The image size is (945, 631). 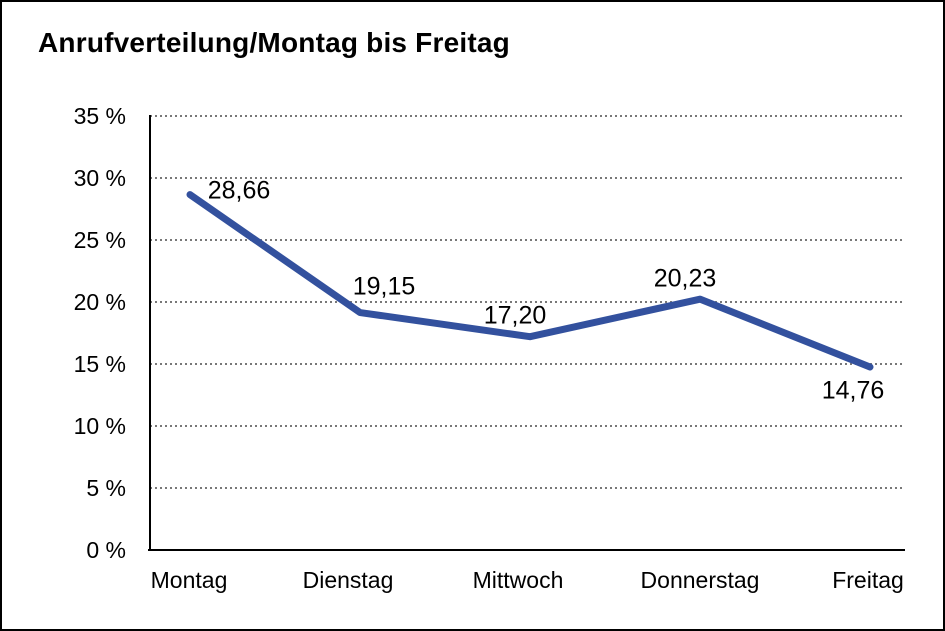 What do you see at coordinates (868, 580) in the screenshot?
I see `x-axis-category-label: Freitag` at bounding box center [868, 580].